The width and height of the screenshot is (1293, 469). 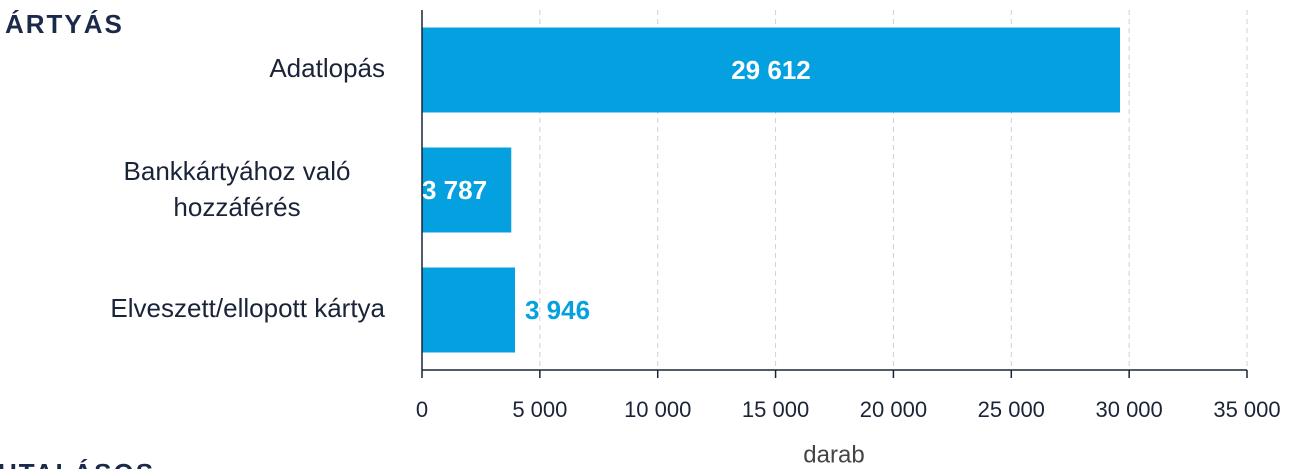 I want to click on x-tick-label: 0, so click(x=422, y=409).